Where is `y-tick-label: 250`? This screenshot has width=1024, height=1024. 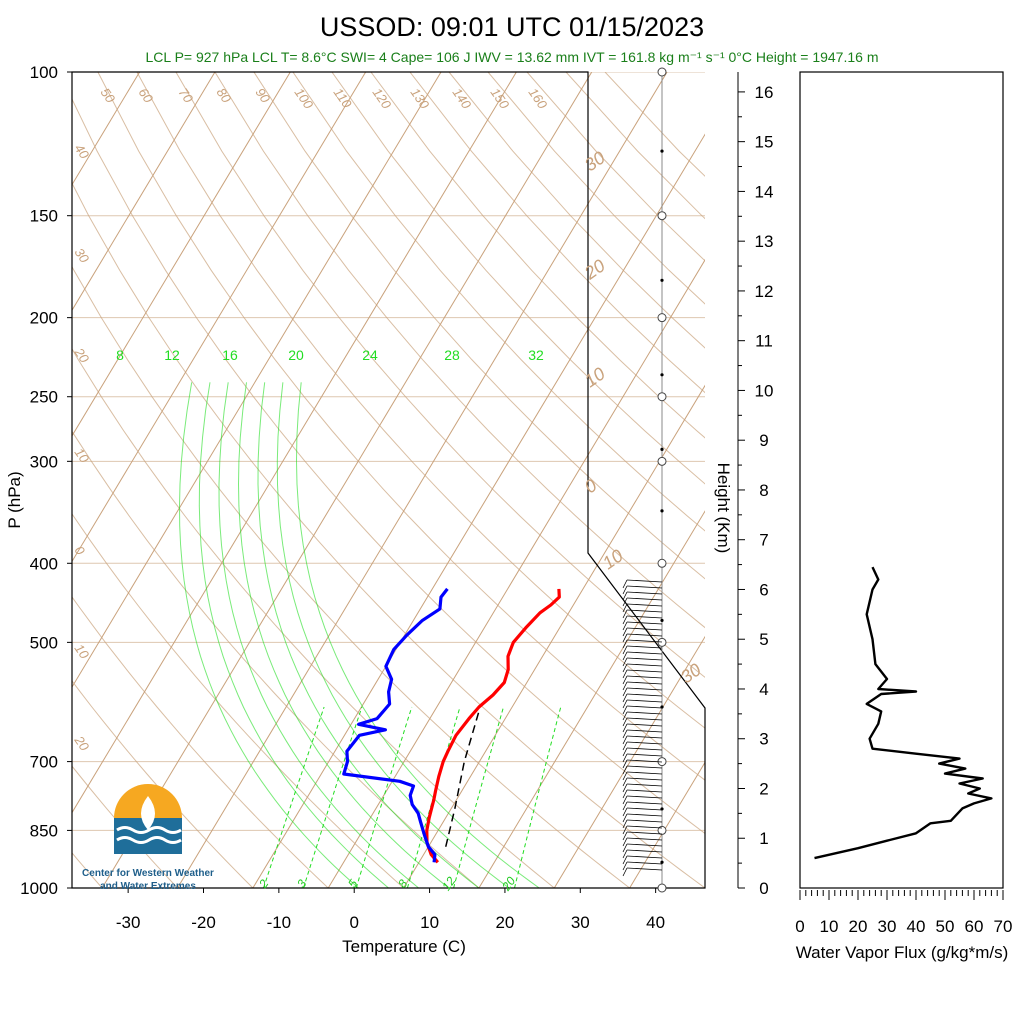
y-tick-label: 250 is located at coordinates (44, 397).